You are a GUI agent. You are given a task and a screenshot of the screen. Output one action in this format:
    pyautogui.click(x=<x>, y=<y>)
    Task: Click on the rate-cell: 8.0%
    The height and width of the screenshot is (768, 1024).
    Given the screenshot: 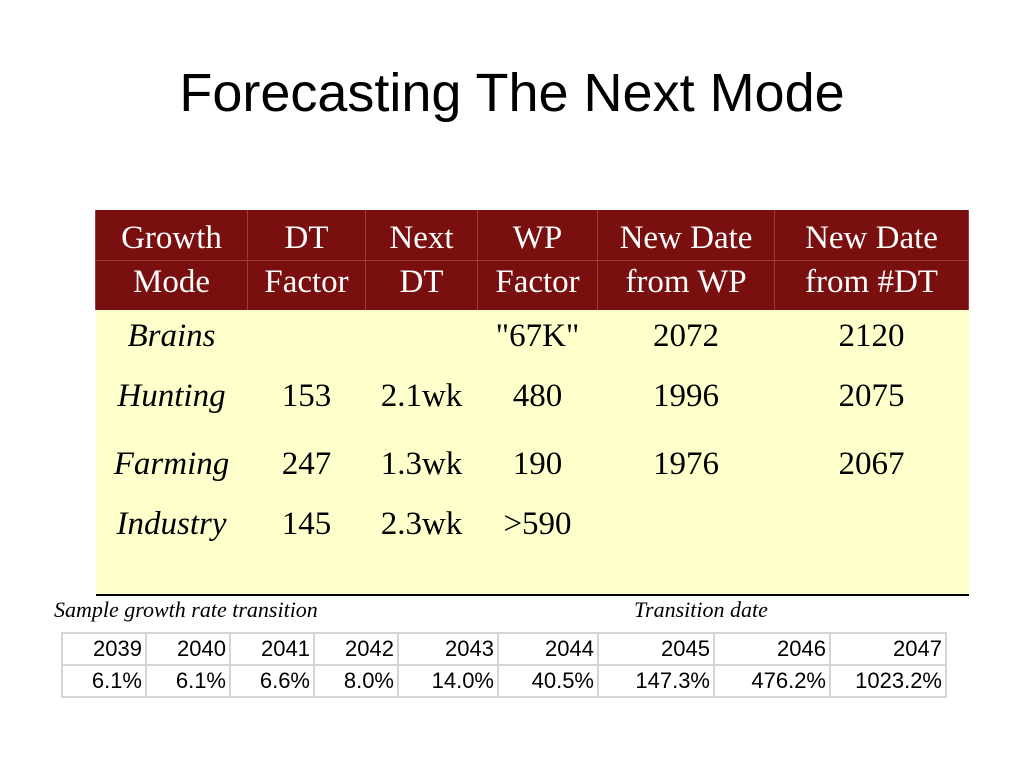 What is the action you would take?
    pyautogui.click(x=356, y=681)
    